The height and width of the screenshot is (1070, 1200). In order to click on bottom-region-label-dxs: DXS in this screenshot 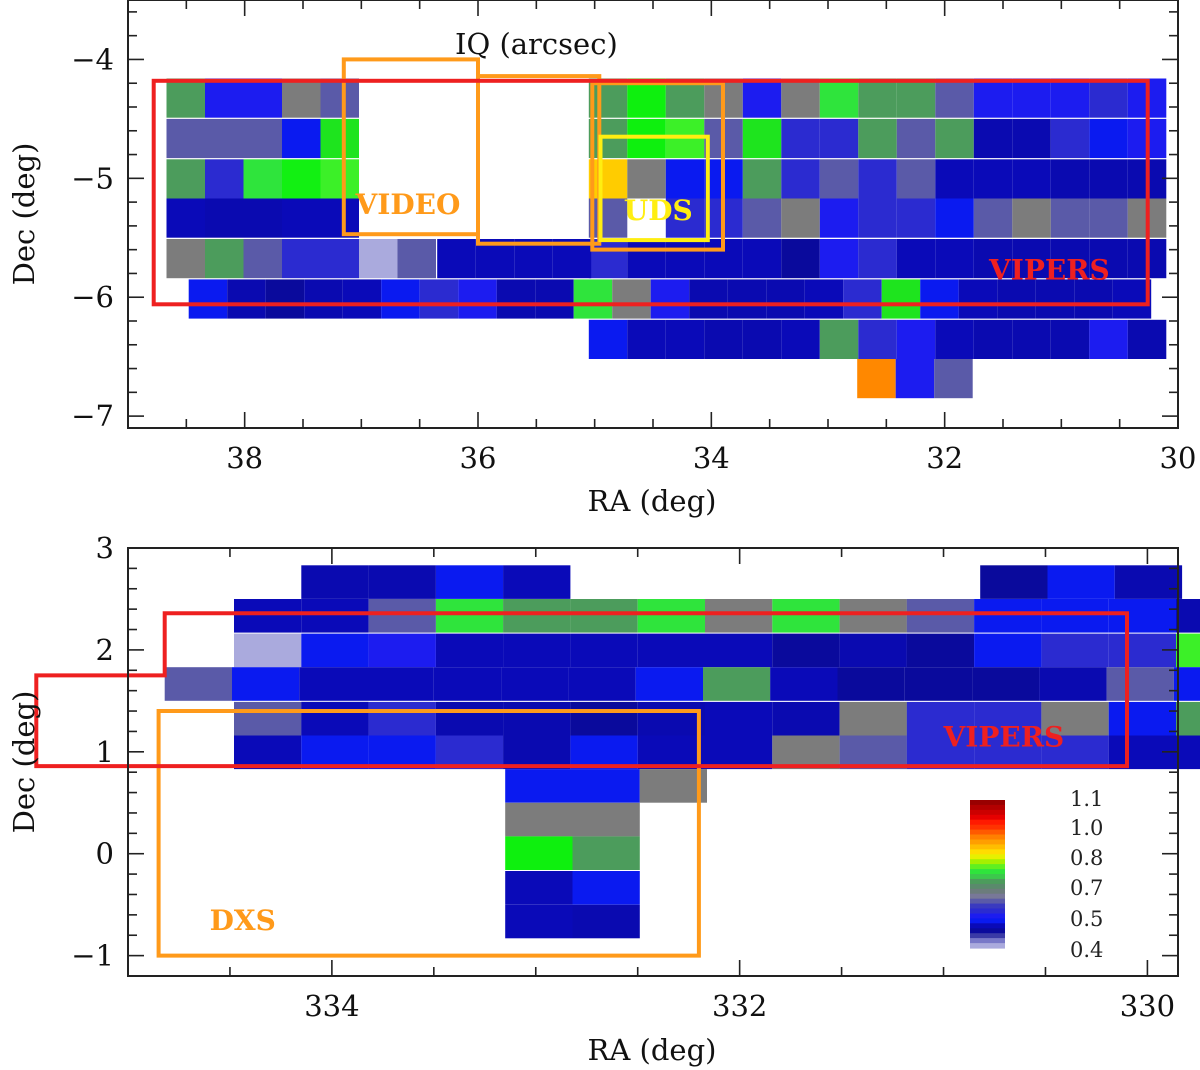, I will do `click(243, 920)`.